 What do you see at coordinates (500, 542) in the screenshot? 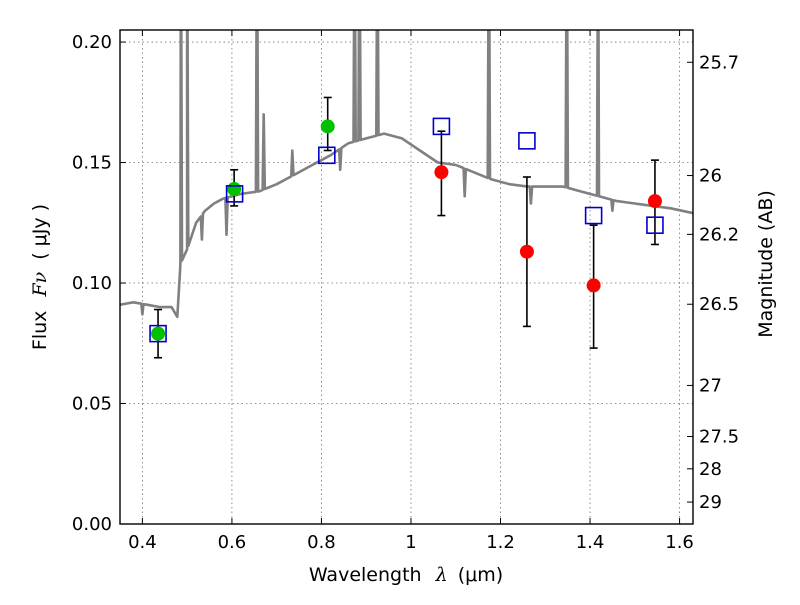
I see `x-tick-label: 1.2` at bounding box center [500, 542].